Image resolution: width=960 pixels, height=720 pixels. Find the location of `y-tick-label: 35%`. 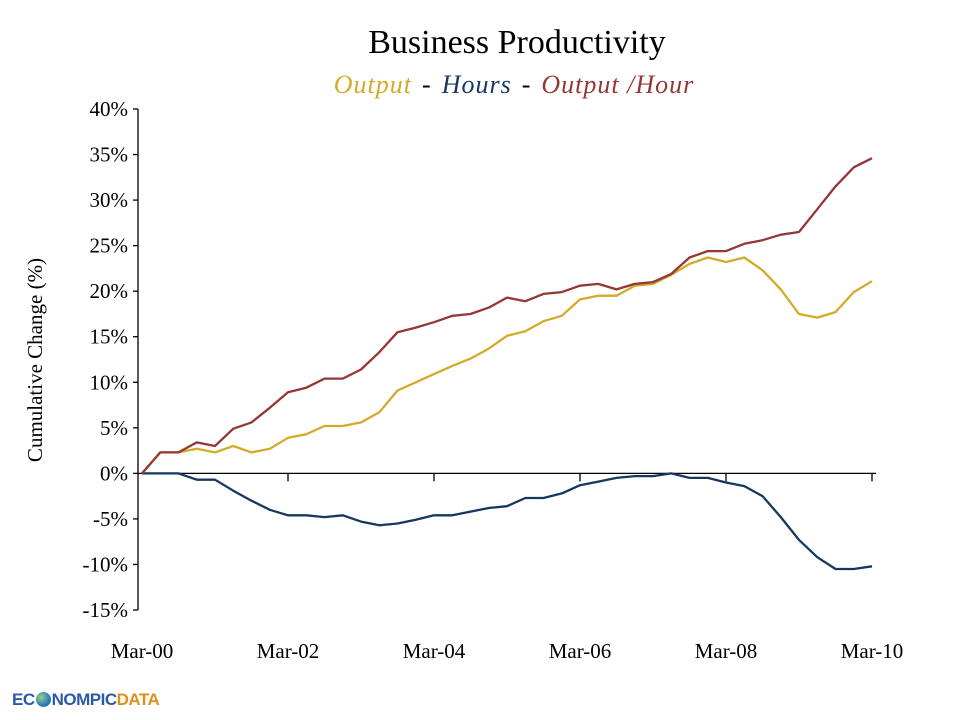

y-tick-label: 35% is located at coordinates (109, 155).